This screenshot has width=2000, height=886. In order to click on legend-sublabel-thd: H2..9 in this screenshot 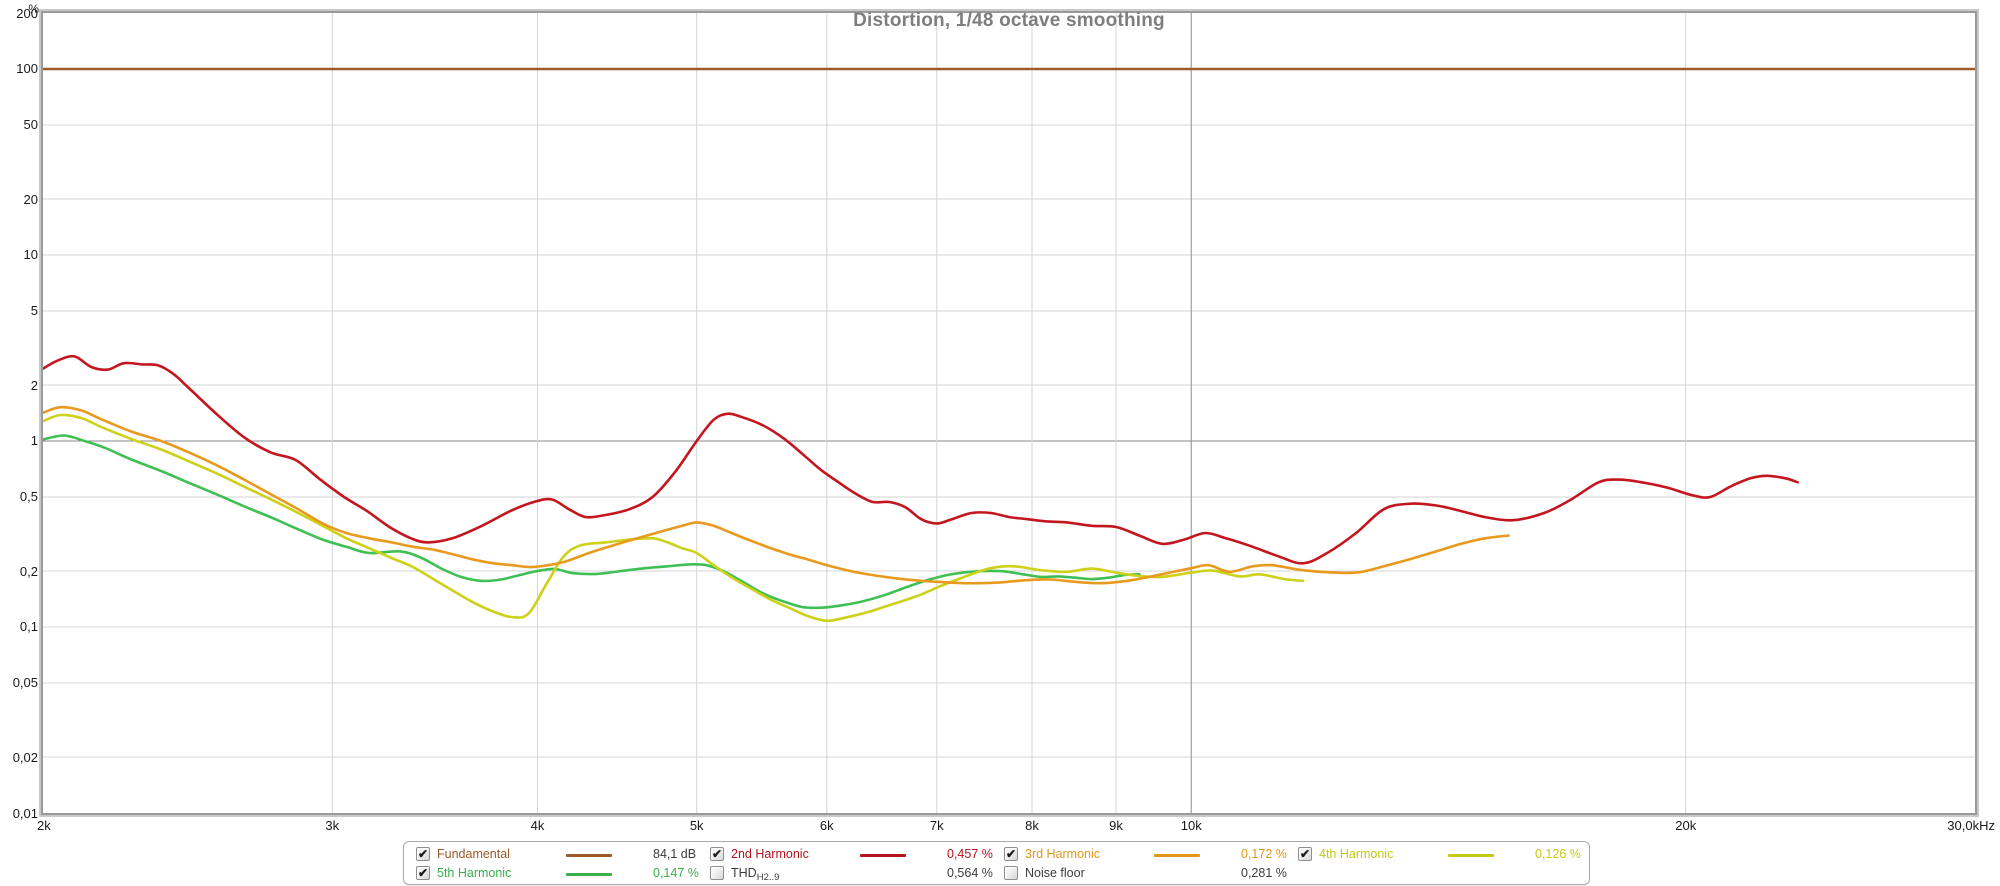, I will do `click(768, 877)`.